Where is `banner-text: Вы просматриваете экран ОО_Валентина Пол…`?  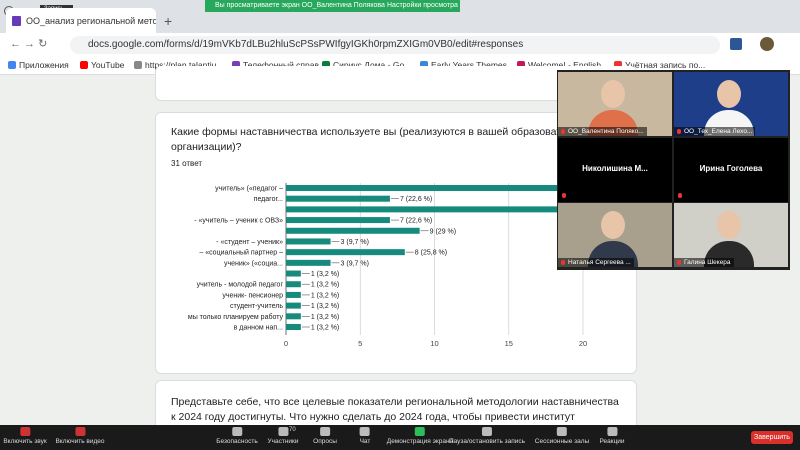
banner-text: Вы просматриваете экран ОО_Валентина Пол… is located at coordinates (300, 5).